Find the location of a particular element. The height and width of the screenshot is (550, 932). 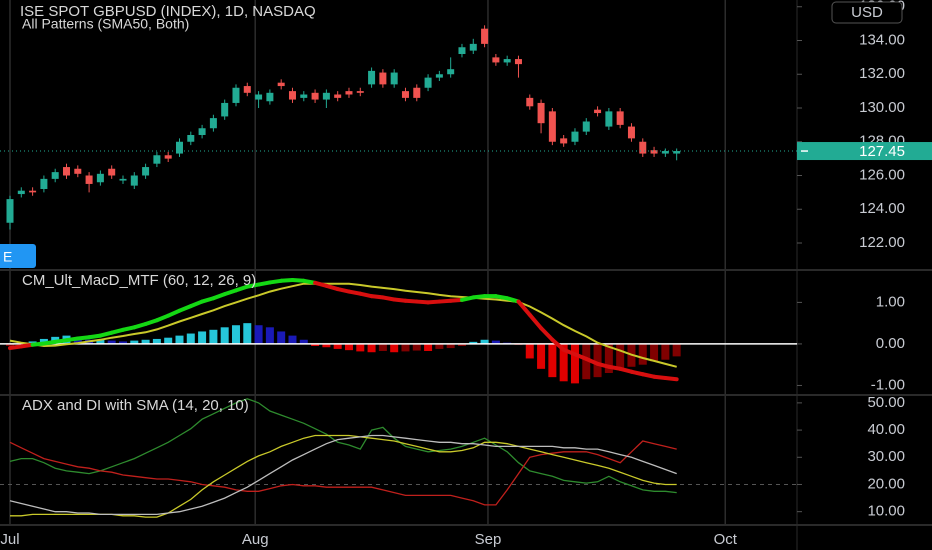

y-tick-label: 0.00 is located at coordinates (890, 343).